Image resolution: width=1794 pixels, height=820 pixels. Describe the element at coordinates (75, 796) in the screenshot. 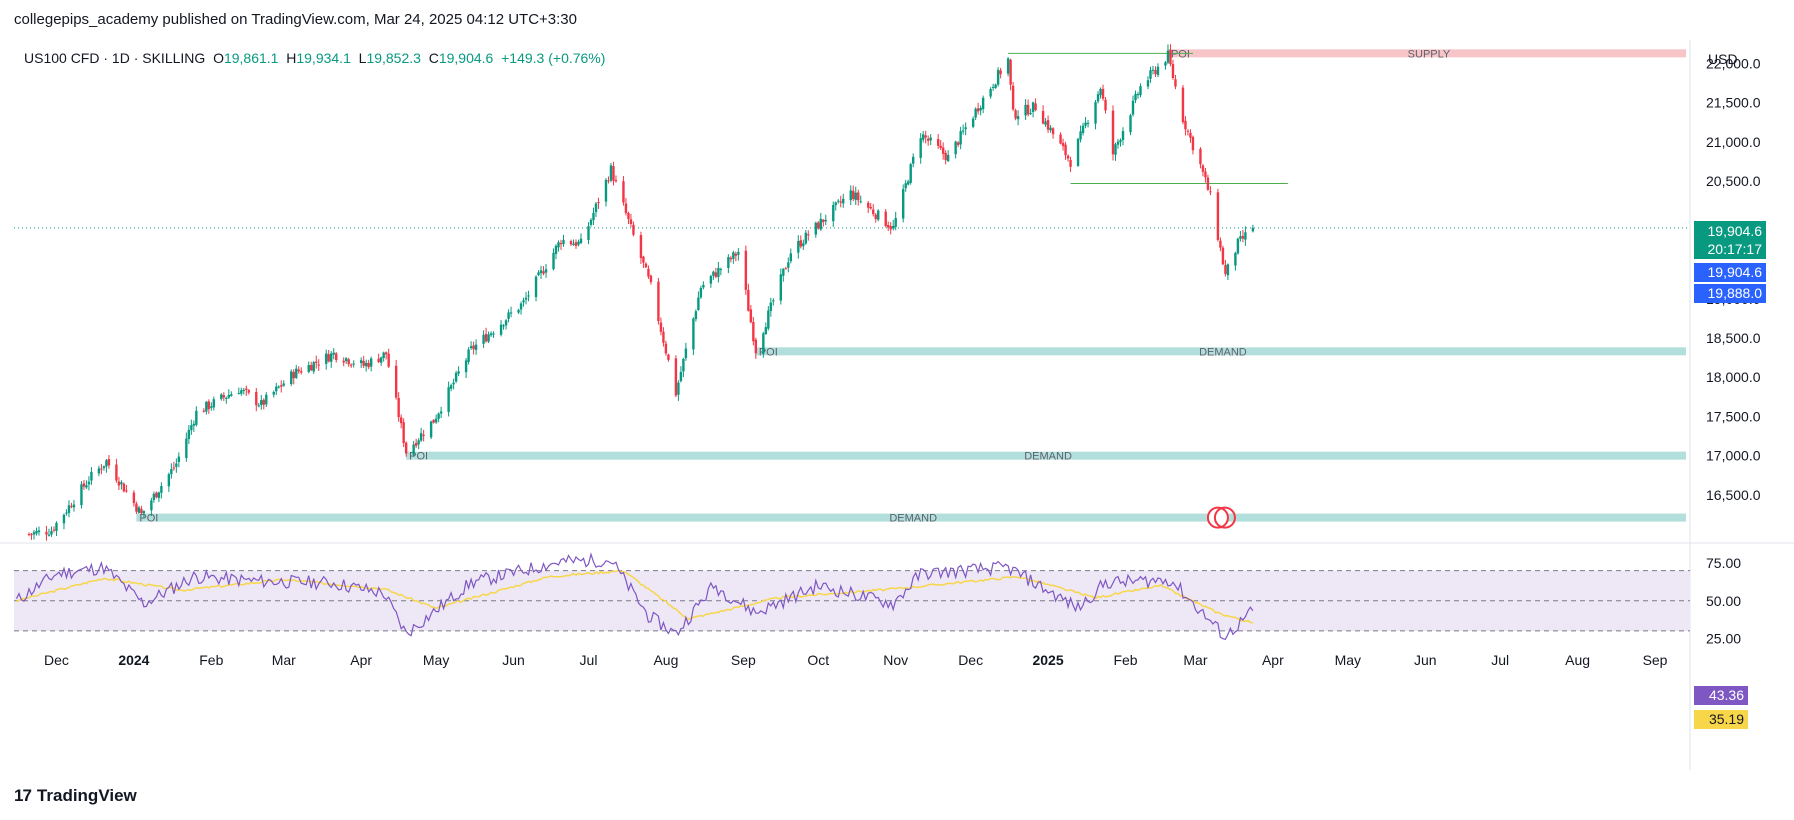

I see `tradingview-brand: 17 TradingView` at that location.